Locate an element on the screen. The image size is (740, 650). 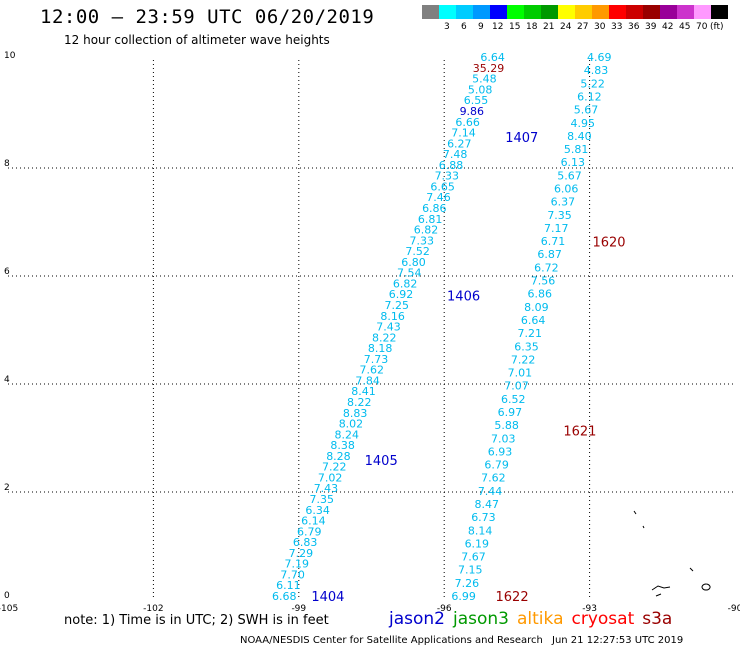
wave-height-label: 6.71 is located at coordinates (553, 241).